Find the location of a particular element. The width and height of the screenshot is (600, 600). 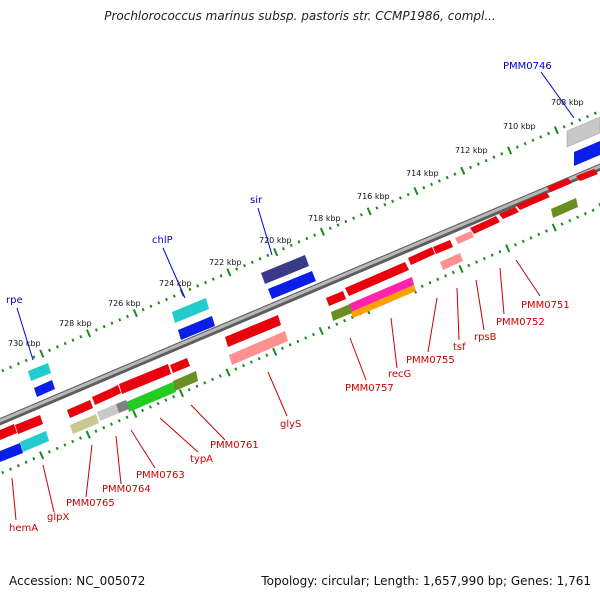

label-typA: typA is located at coordinates (201, 459).